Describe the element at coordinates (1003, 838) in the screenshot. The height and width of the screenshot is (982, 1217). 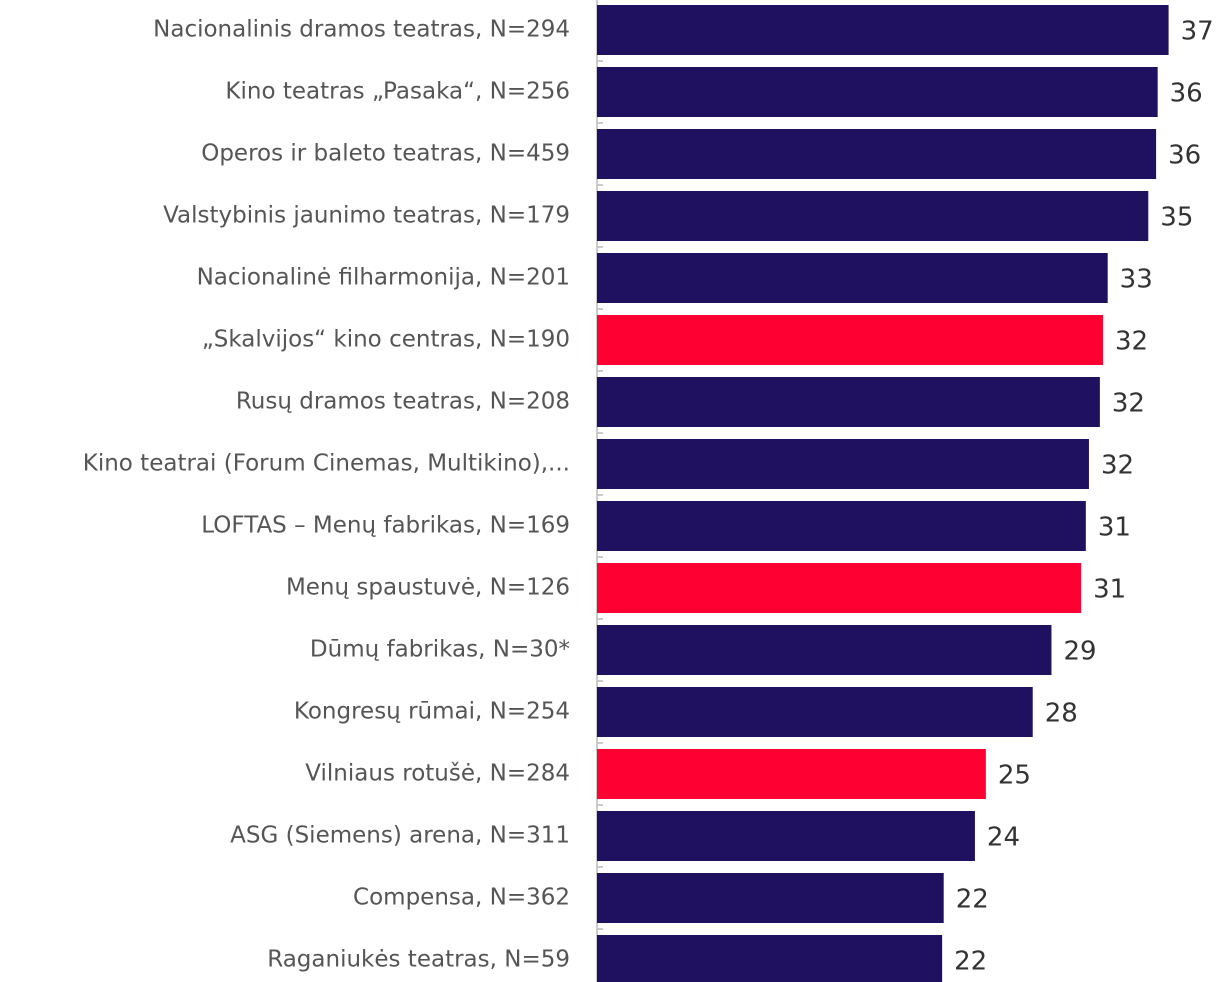
I see `value-label: 24` at that location.